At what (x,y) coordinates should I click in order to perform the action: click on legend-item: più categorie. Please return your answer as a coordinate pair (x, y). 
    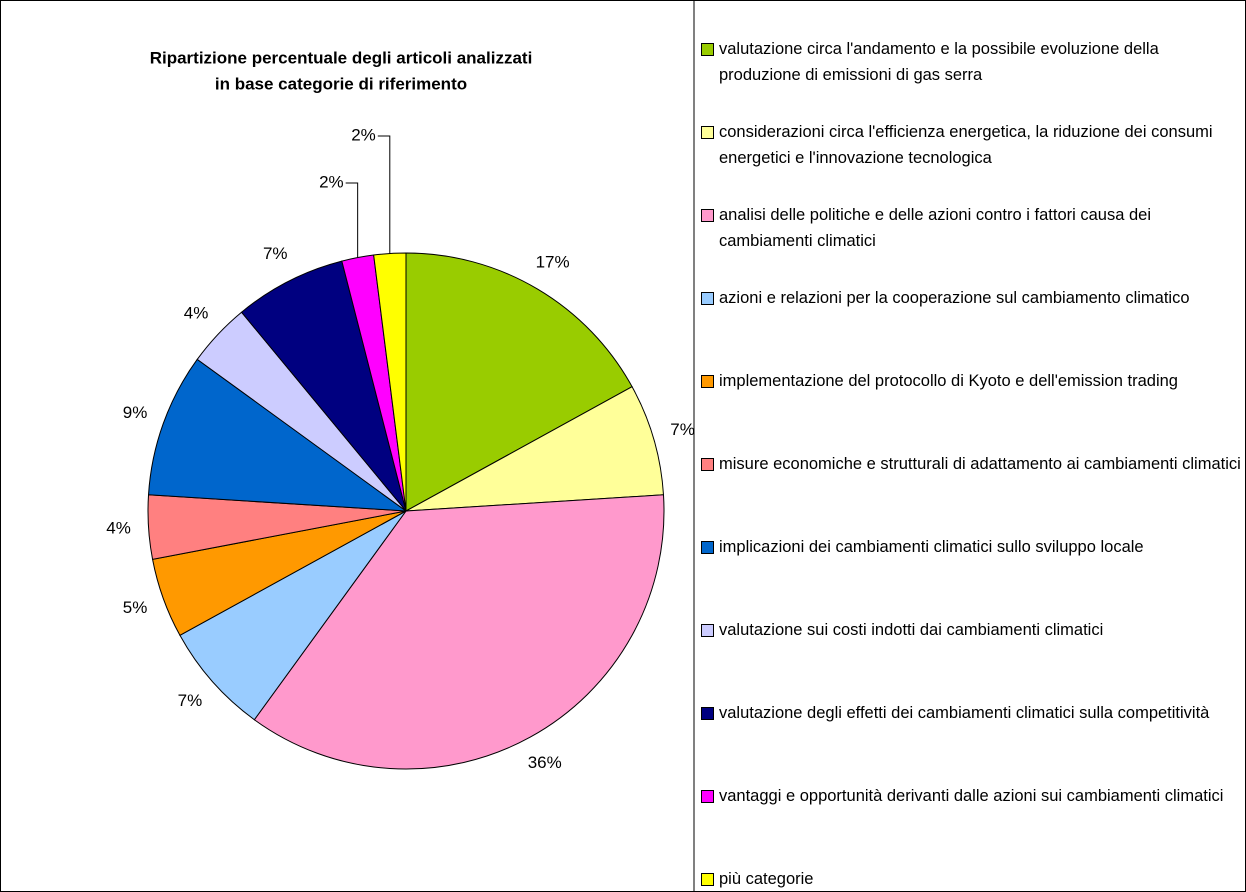
    Looking at the image, I should click on (972, 878).